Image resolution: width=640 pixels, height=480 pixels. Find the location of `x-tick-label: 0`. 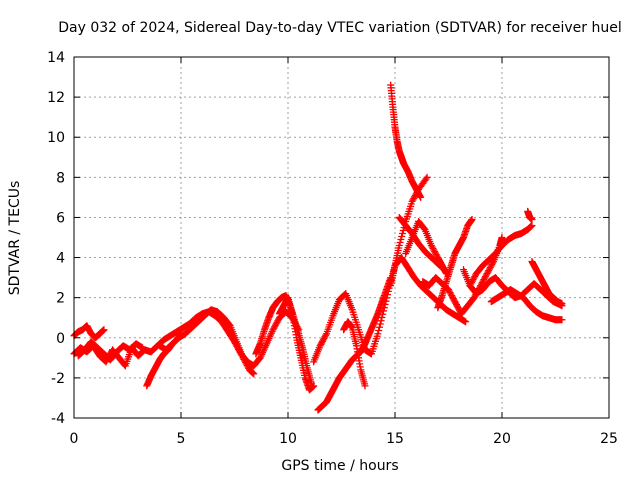

x-tick-label: 0 is located at coordinates (74, 439).